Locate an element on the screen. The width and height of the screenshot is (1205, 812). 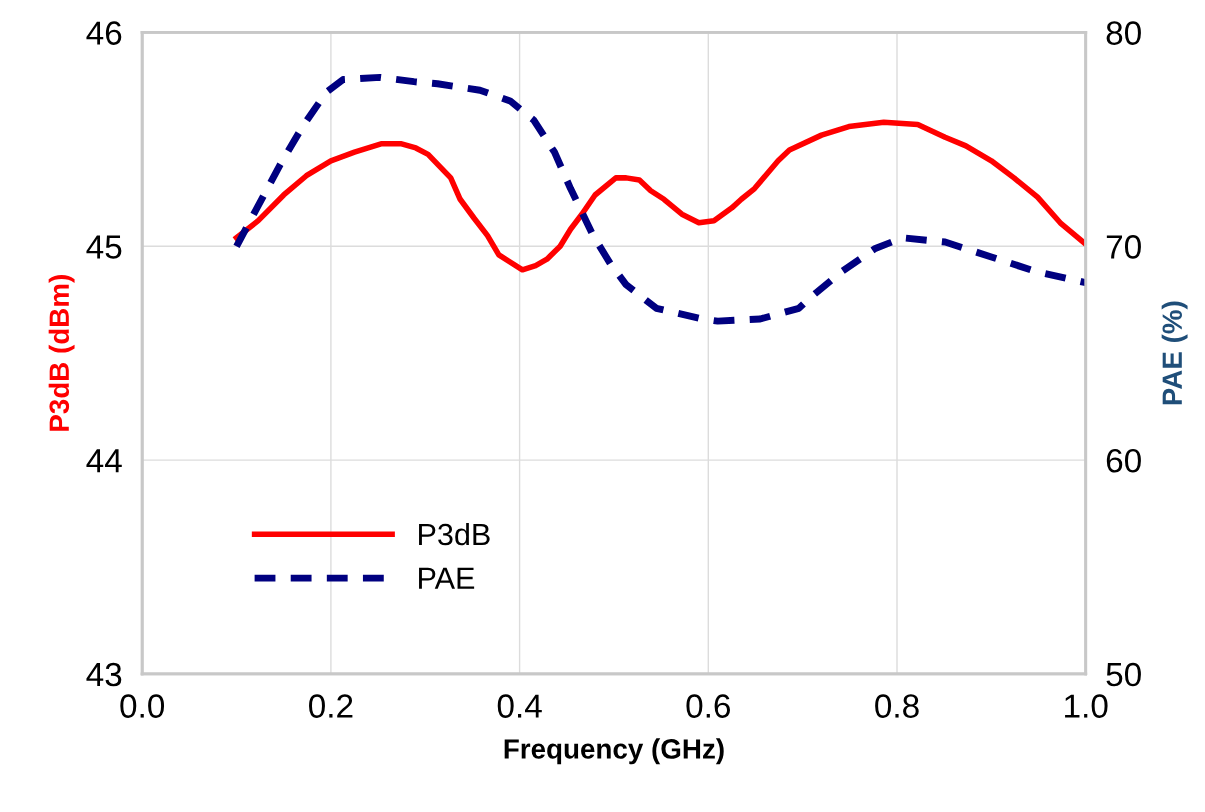
x-axis-title: Frequency (GHz) is located at coordinates (614, 751).